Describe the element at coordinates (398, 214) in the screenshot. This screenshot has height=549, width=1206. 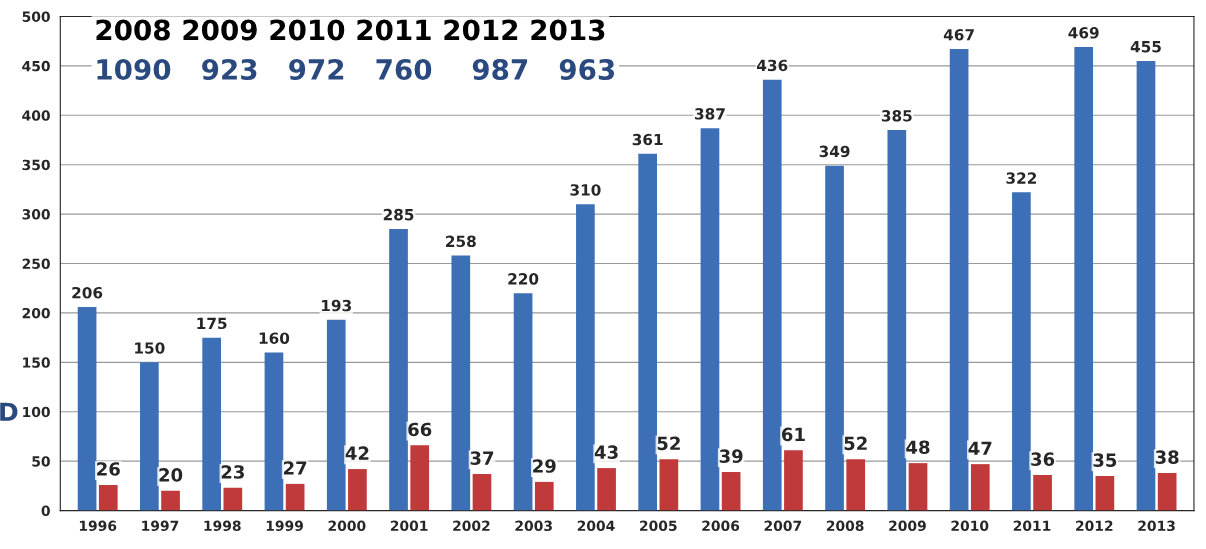
I see `data-label: 285` at that location.